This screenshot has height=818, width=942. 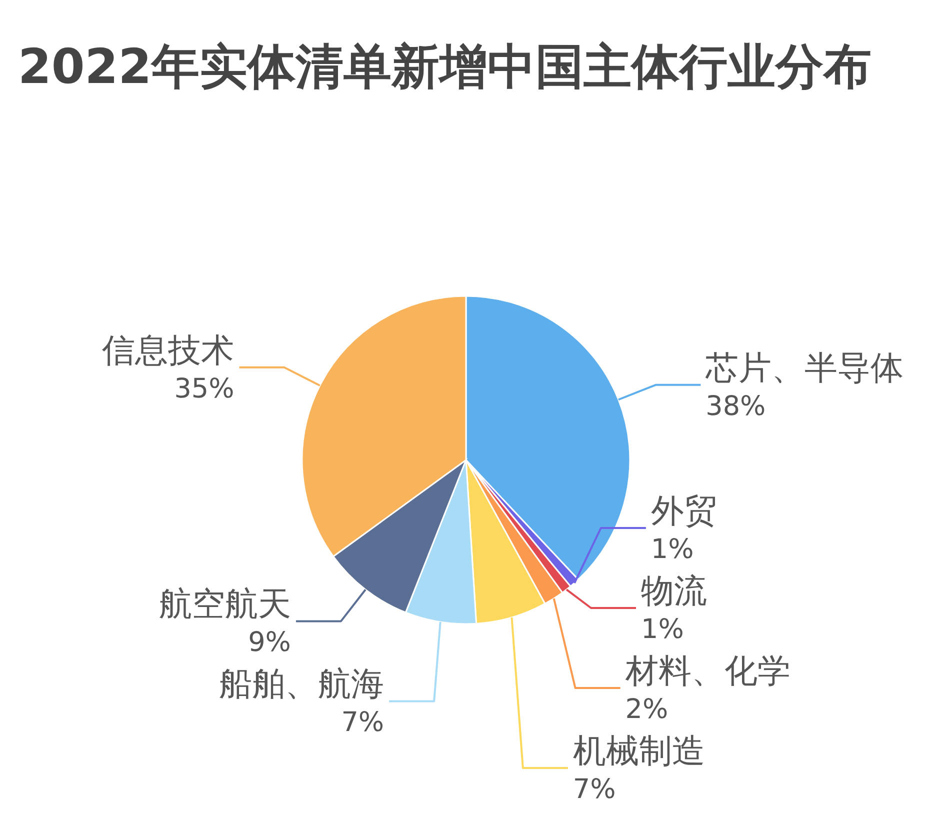 I want to click on slice-label: 外贸, so click(x=683, y=510).